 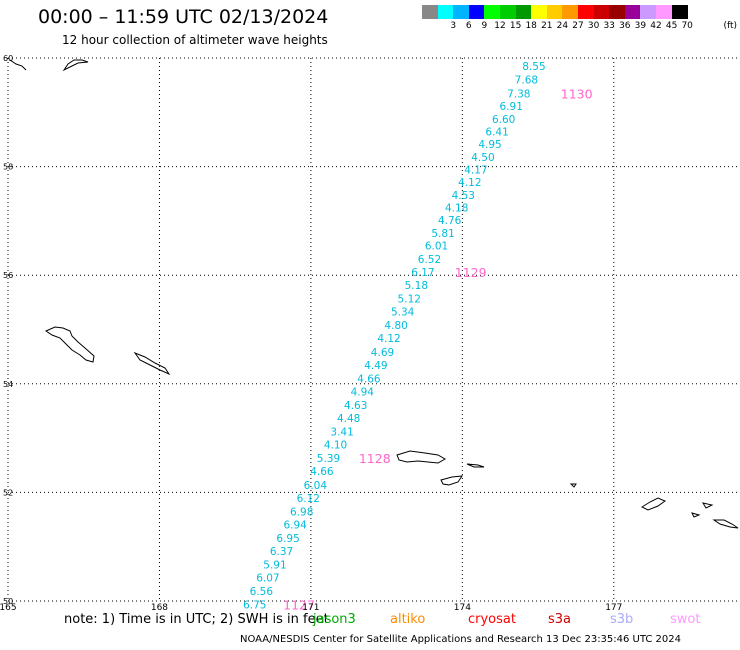 What do you see at coordinates (453, 26) in the screenshot?
I see `legend-label: 3` at bounding box center [453, 26].